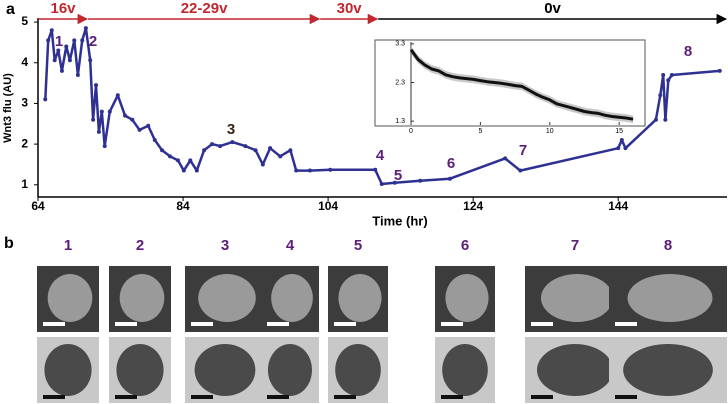 The width and height of the screenshot is (728, 404). What do you see at coordinates (451, 163) in the screenshot?
I see `point-label: 6` at bounding box center [451, 163].